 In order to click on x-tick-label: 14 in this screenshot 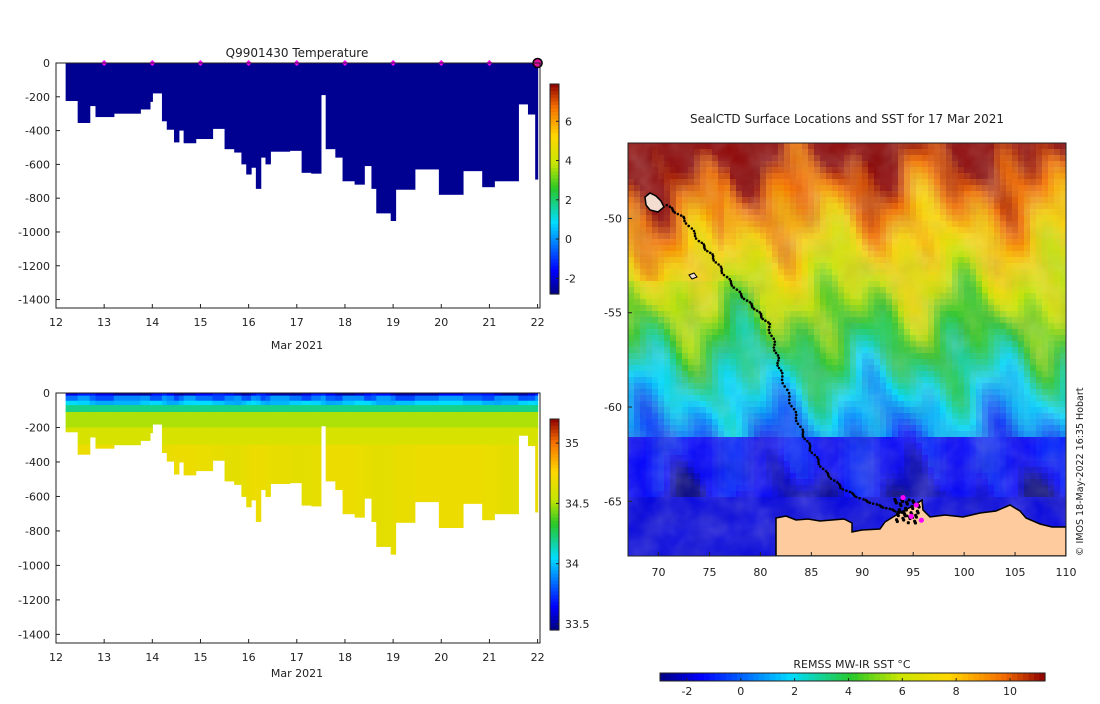, I will do `click(152, 657)`.